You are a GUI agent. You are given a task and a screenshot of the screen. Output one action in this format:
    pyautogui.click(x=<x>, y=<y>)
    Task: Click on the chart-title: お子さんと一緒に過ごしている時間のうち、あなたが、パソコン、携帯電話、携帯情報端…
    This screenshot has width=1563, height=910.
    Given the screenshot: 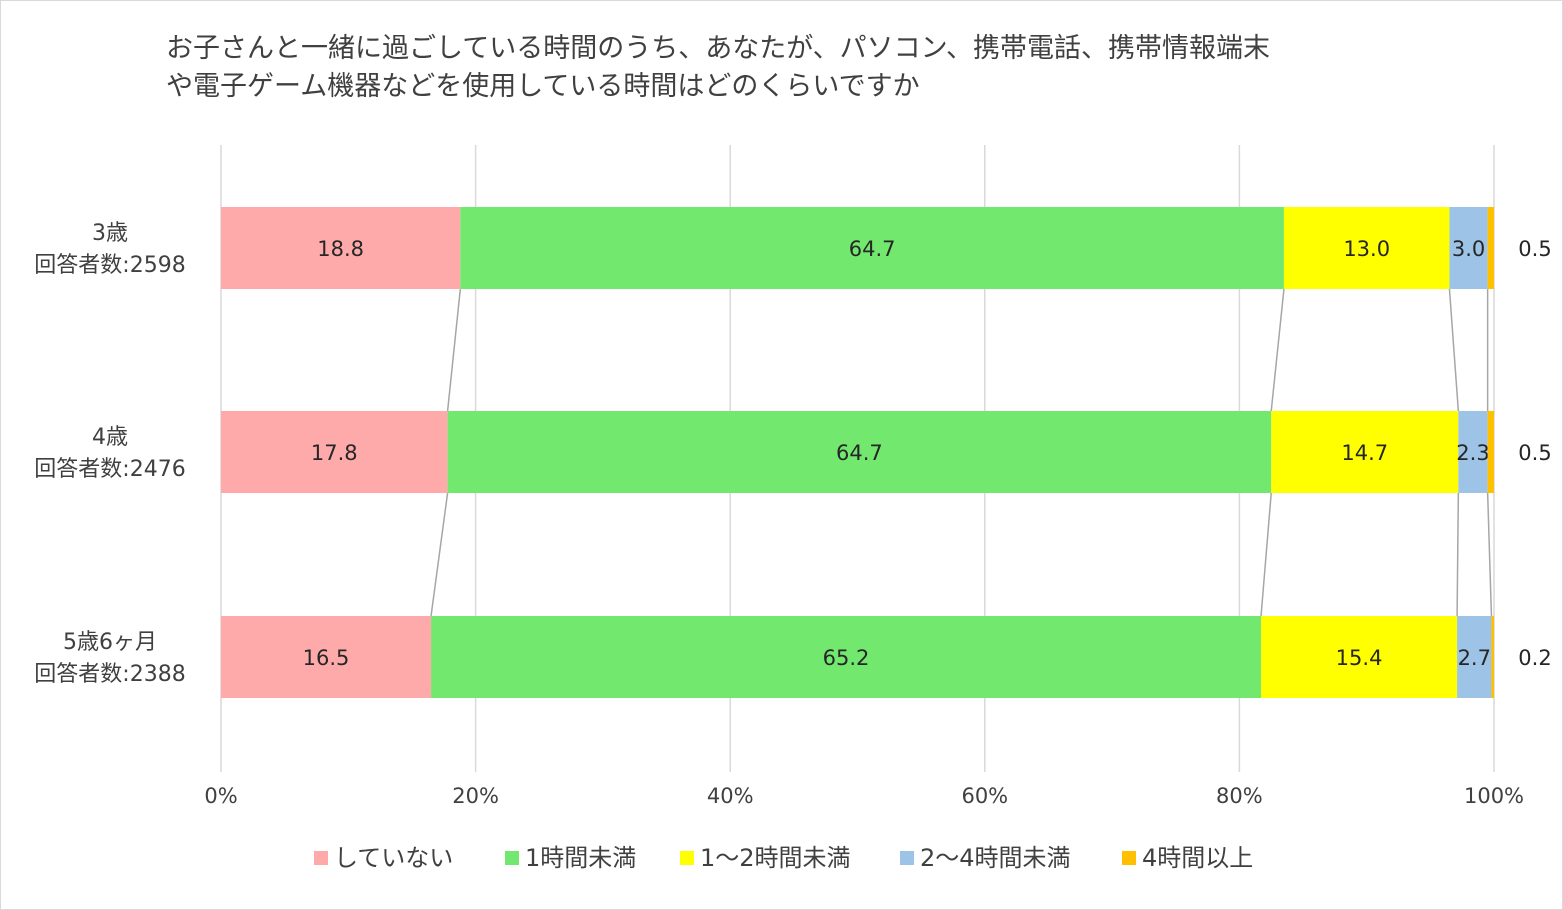 What is the action you would take?
    pyautogui.click(x=816, y=68)
    